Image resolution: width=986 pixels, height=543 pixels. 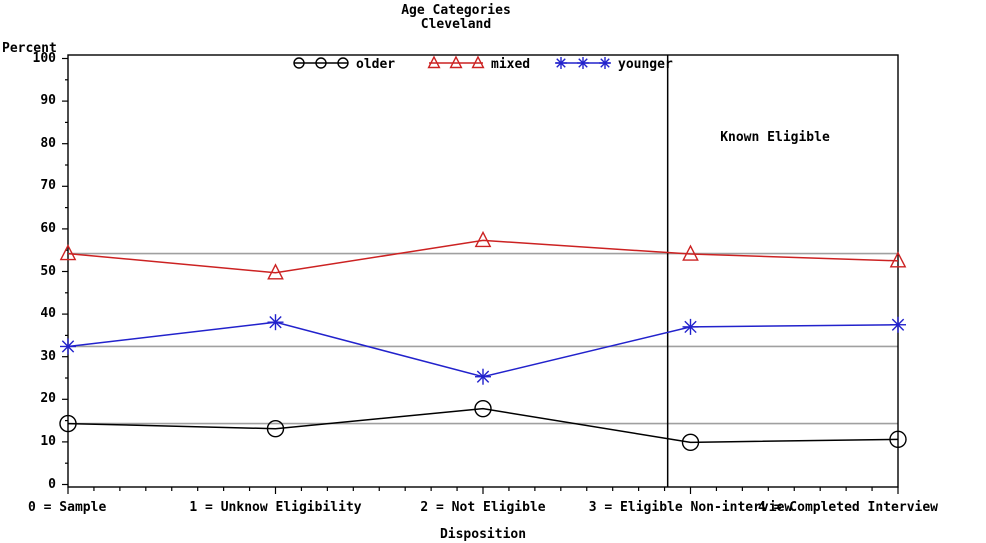 What do you see at coordinates (775, 137) in the screenshot?
I see `known-eligible-annotation: Known Eligible` at bounding box center [775, 137].